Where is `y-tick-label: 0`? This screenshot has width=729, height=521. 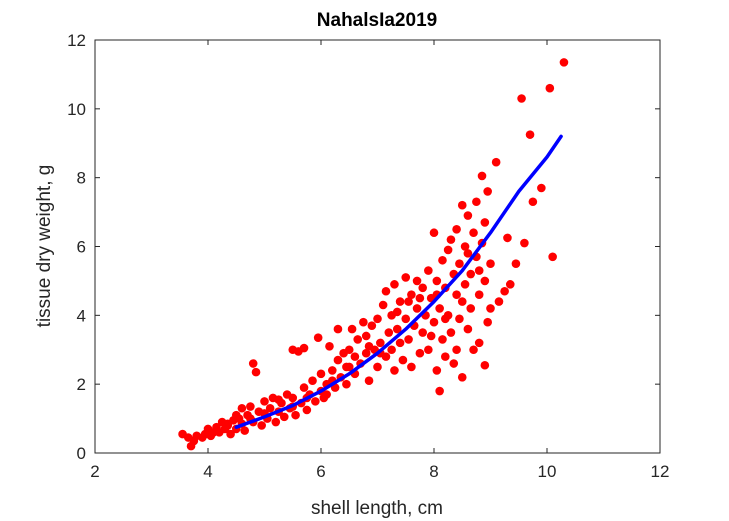
y-tick-label: 0 is located at coordinates (81, 453).